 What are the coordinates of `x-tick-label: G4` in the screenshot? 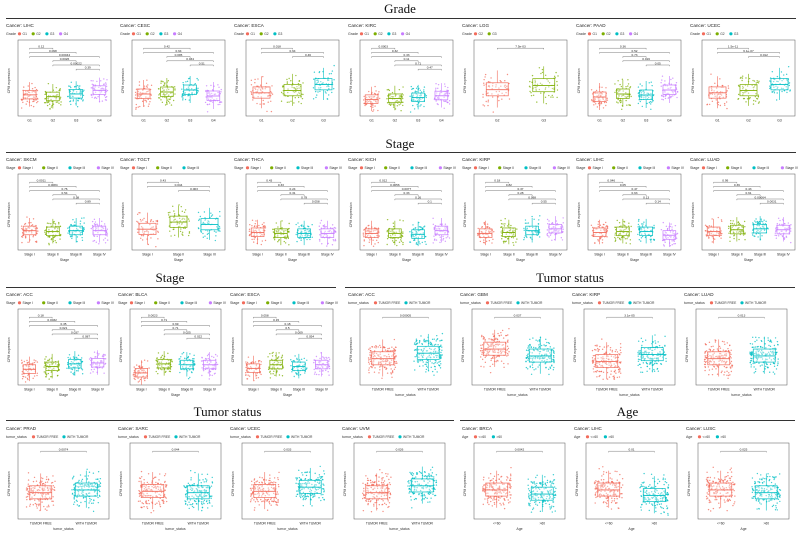 It's located at (441, 121).